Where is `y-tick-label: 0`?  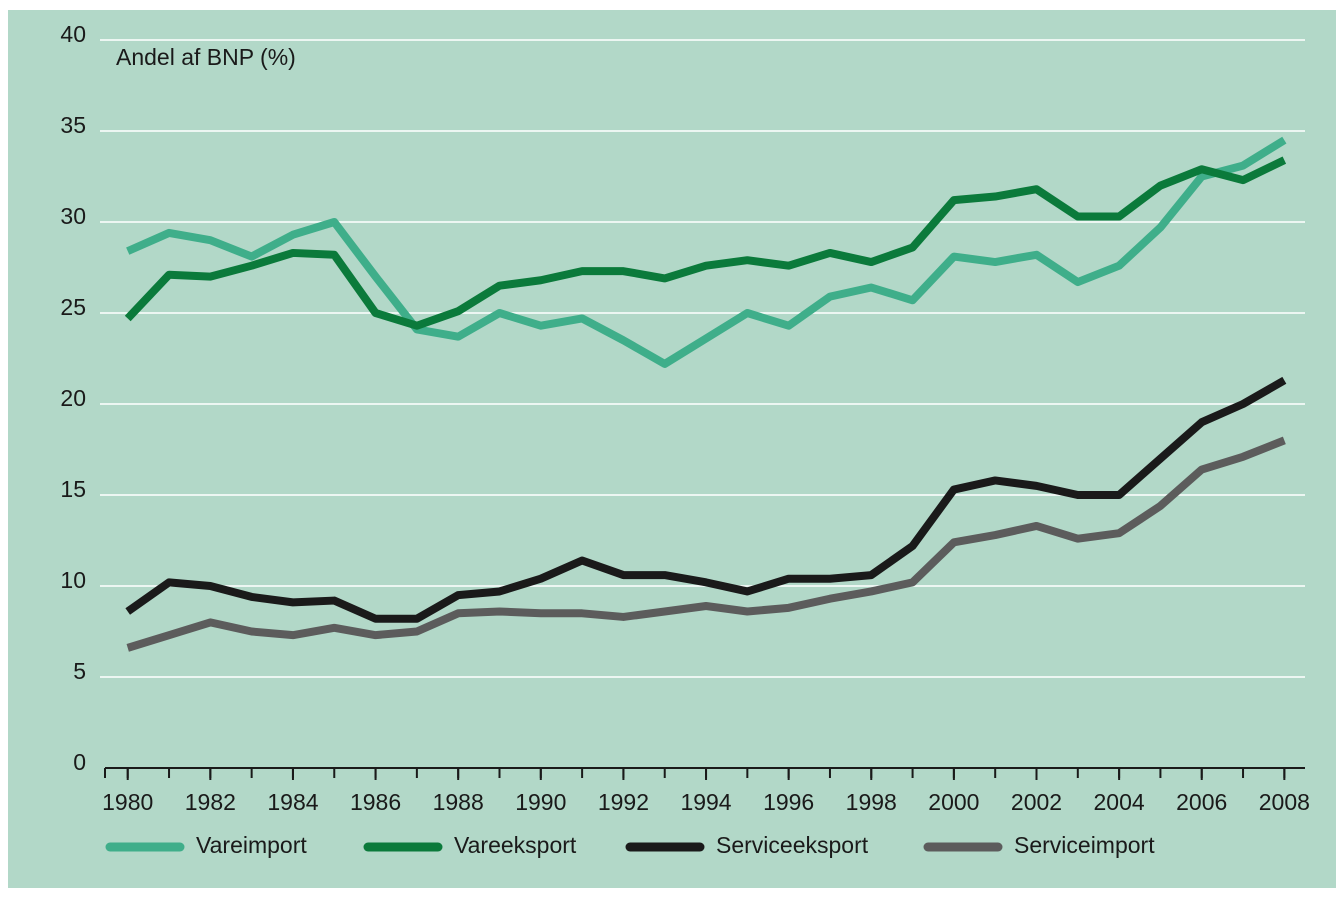 y-tick-label: 0 is located at coordinates (79, 762).